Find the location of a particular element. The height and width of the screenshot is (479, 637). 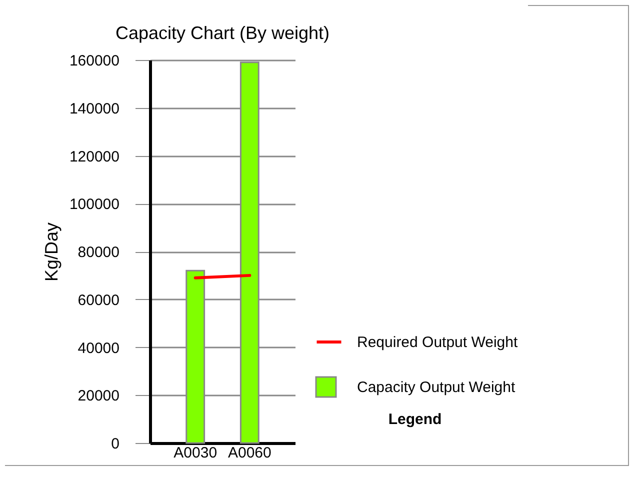

legend-title: Legend is located at coordinates (415, 419).